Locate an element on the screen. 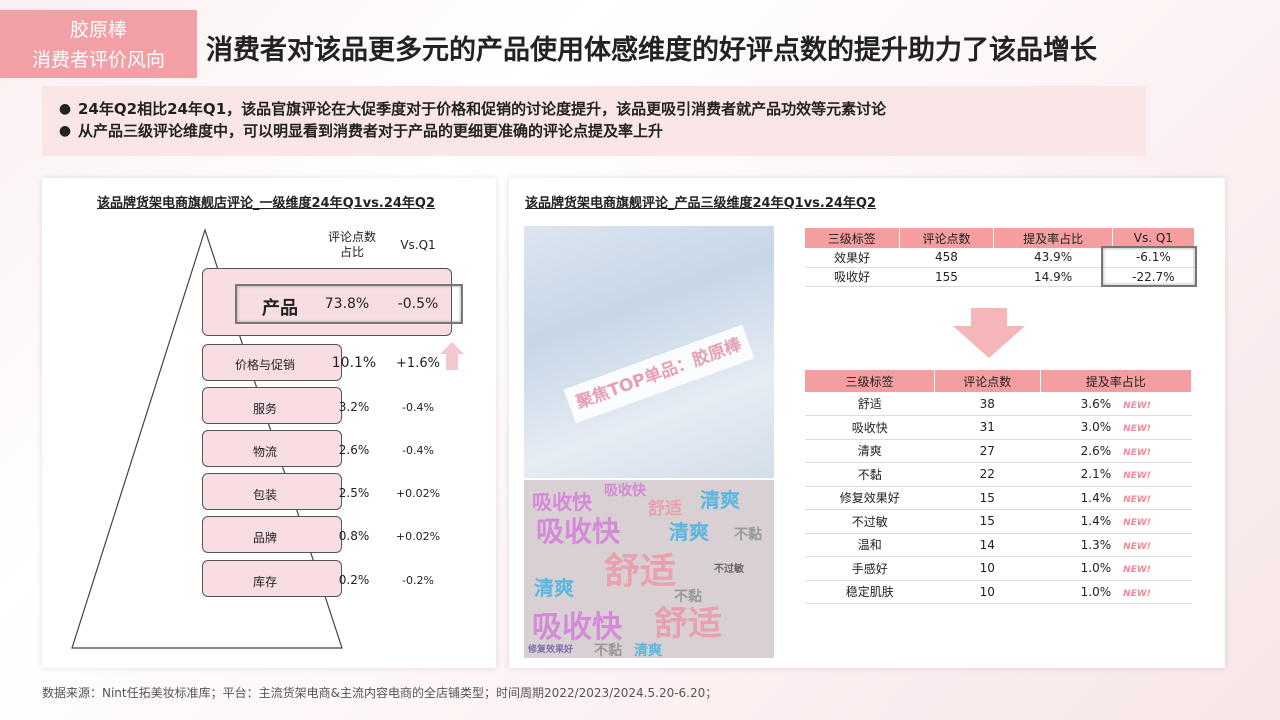 This screenshot has width=1280, height=720. table-cell: 温和 is located at coordinates (870, 545).